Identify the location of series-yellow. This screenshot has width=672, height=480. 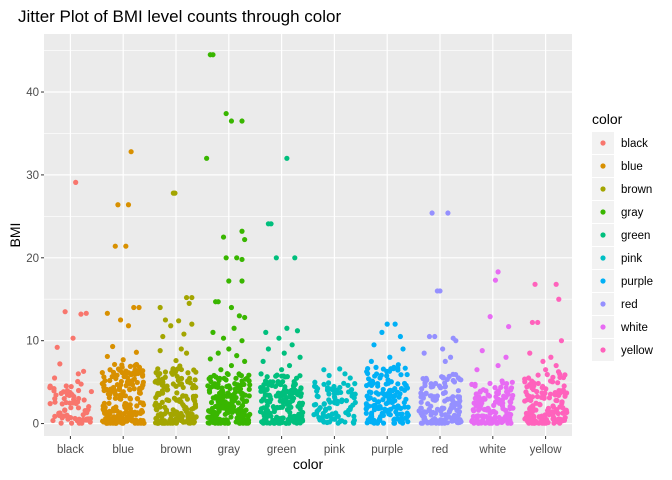
(546, 353).